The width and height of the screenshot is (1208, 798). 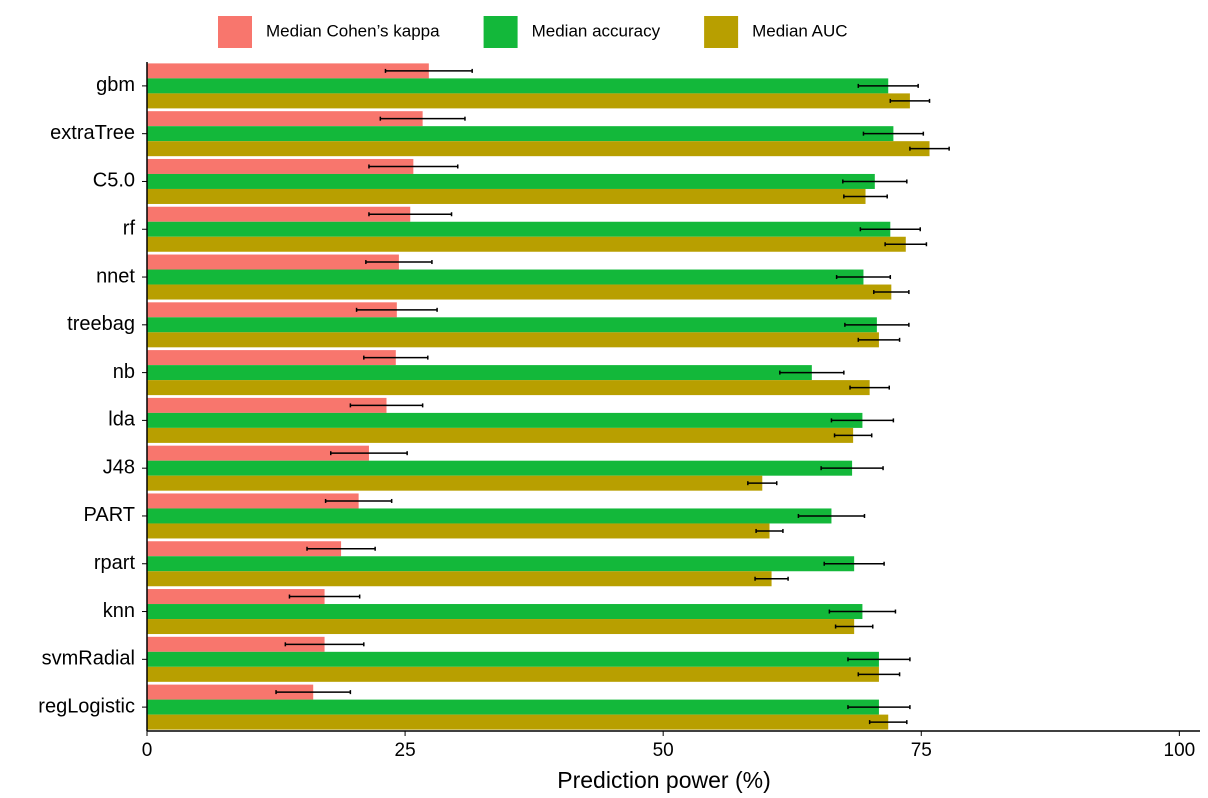 I want to click on x-tick-label: 25, so click(x=405, y=750).